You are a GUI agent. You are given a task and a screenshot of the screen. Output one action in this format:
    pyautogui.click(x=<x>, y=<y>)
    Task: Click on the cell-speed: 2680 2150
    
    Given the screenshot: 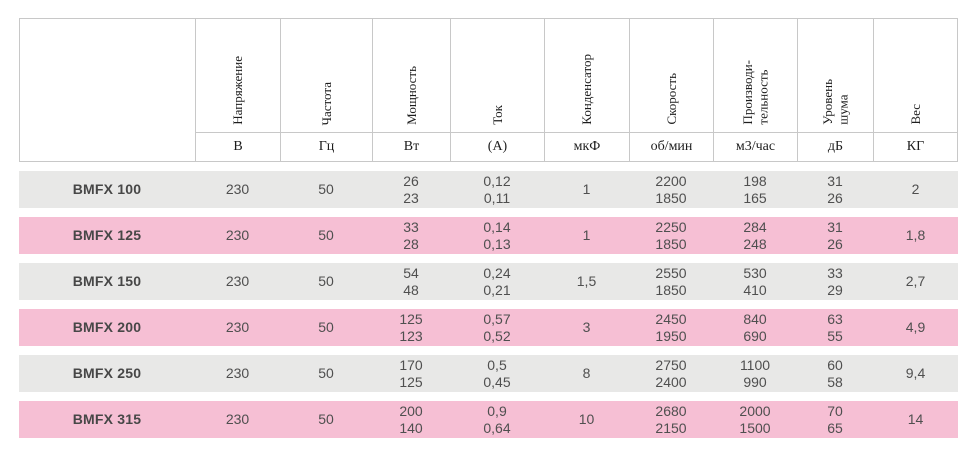 What is the action you would take?
    pyautogui.click(x=671, y=419)
    